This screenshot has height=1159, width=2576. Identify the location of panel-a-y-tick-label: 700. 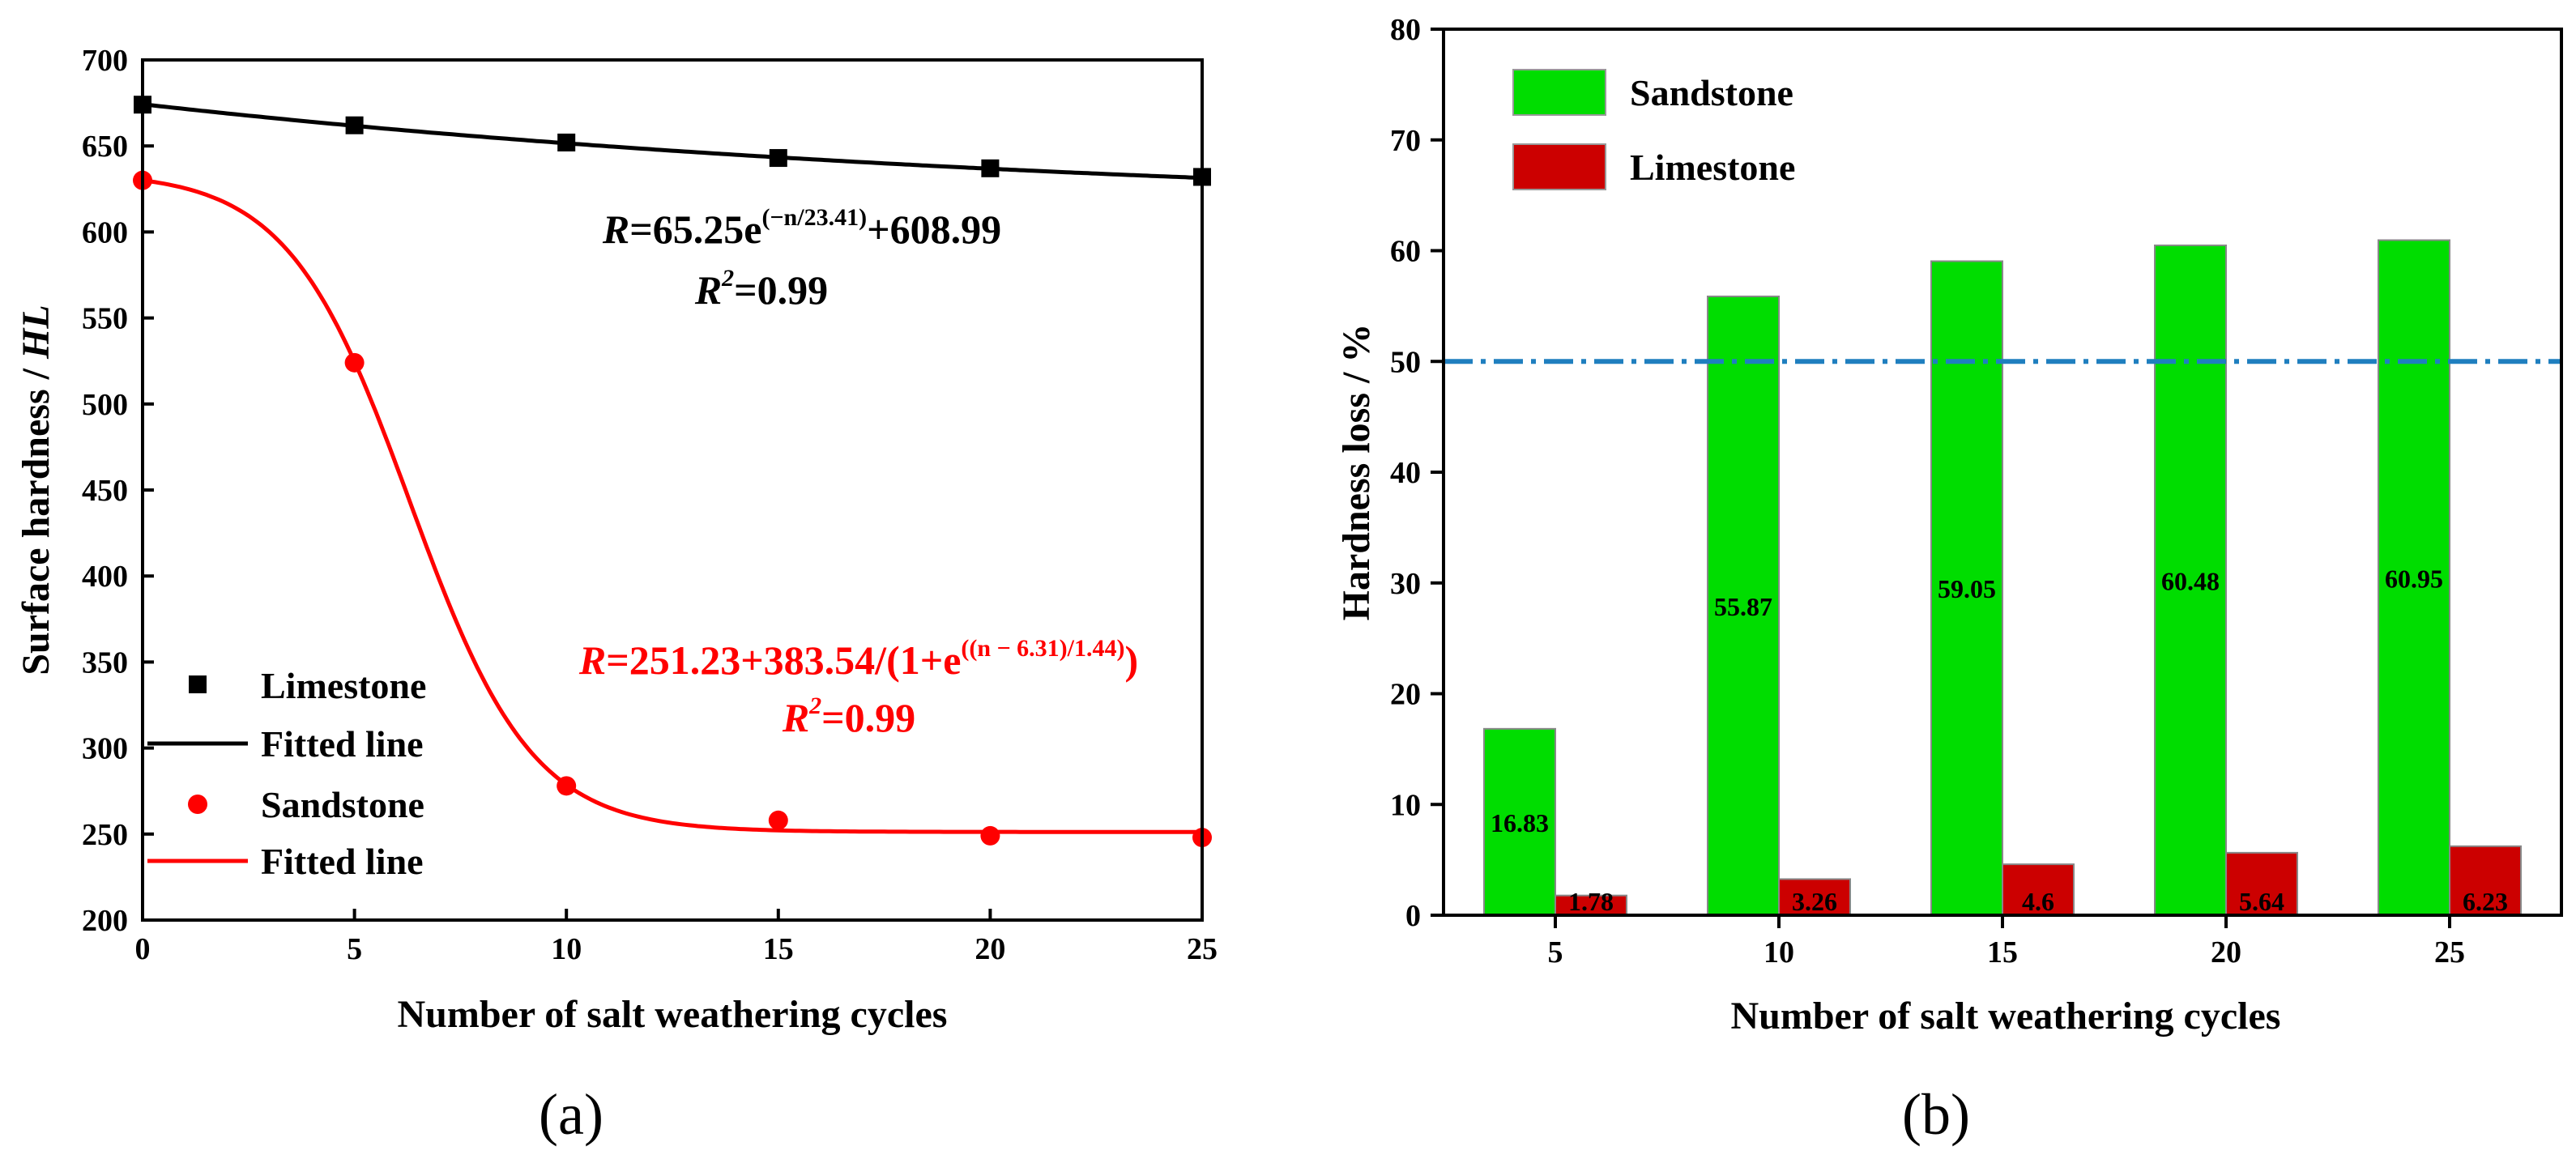
(105, 61).